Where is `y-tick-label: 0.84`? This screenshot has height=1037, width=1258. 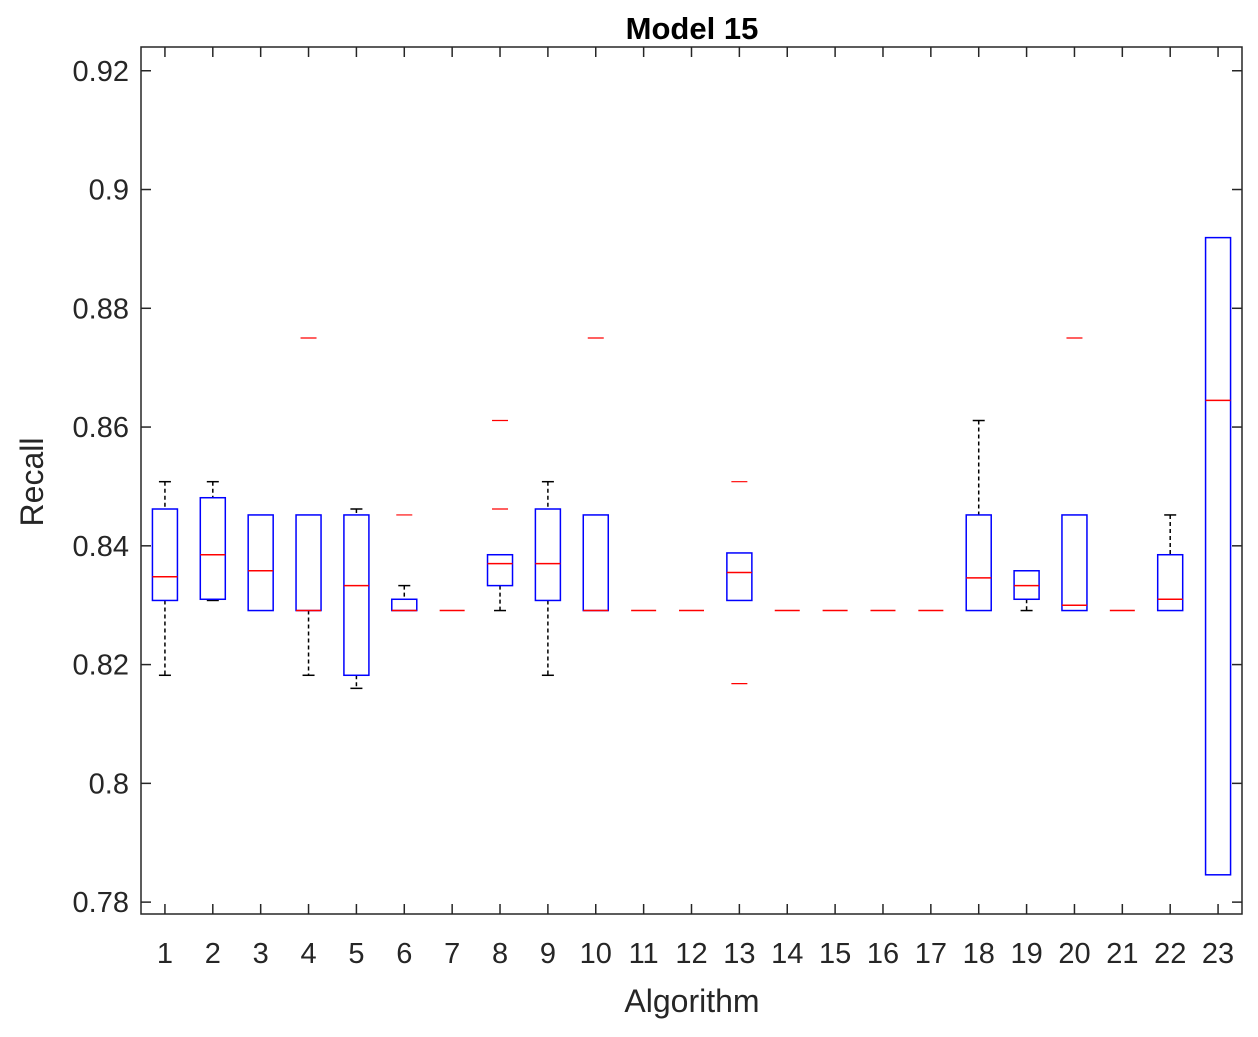
y-tick-label: 0.84 is located at coordinates (101, 547).